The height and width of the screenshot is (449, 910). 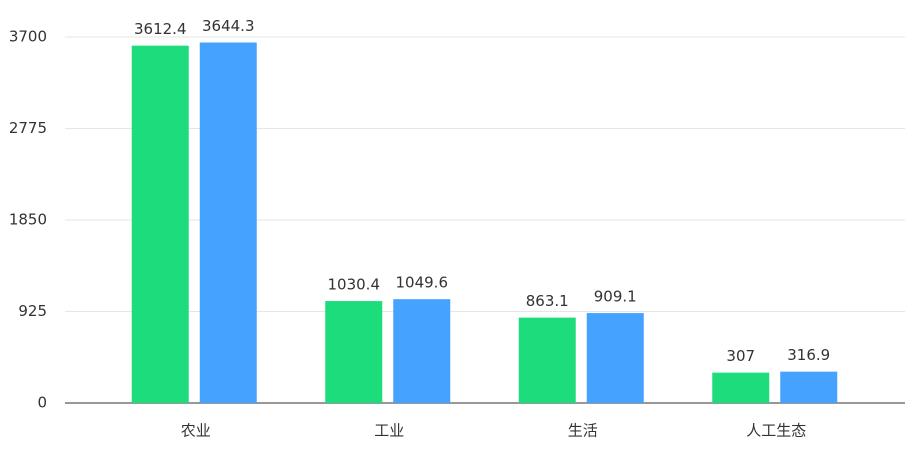 I want to click on x-tick-label: 生活, so click(x=583, y=431).